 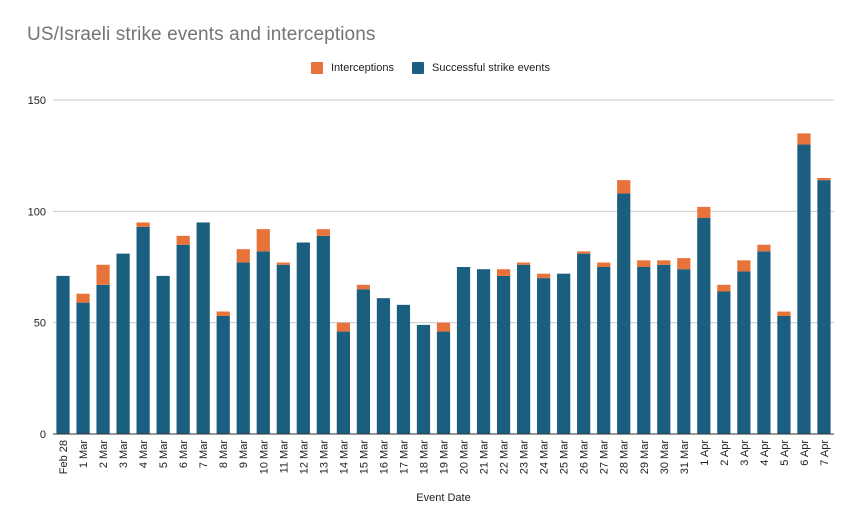 What do you see at coordinates (525, 457) in the screenshot?
I see `x-tick-label: 23 Mar` at bounding box center [525, 457].